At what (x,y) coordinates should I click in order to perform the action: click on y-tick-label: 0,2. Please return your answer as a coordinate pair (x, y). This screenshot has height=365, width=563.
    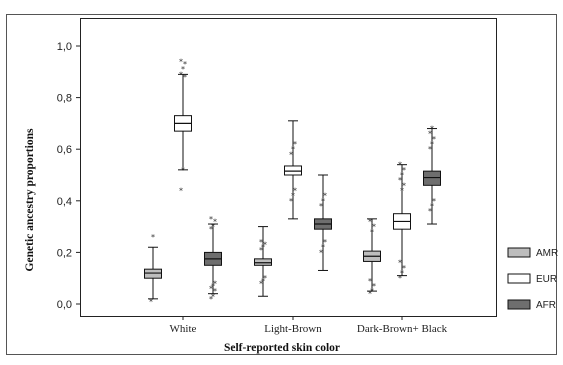
    Looking at the image, I should click on (64, 253).